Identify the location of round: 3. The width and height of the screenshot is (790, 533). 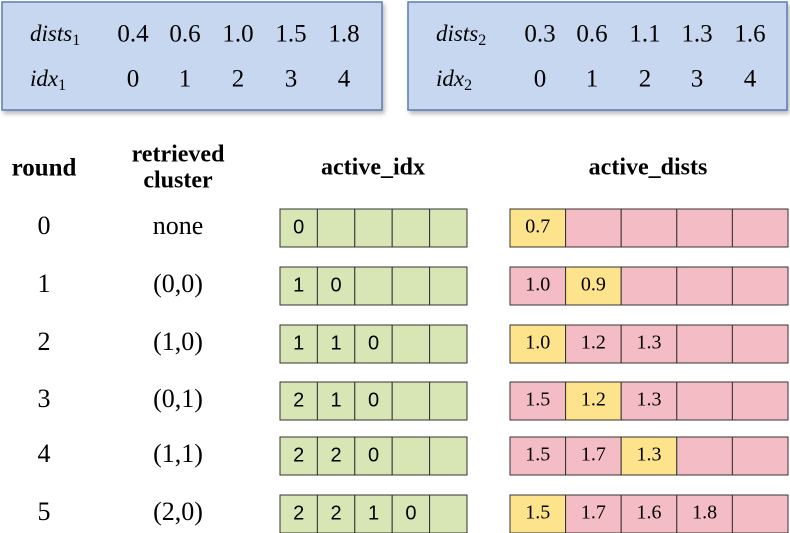
(44, 398).